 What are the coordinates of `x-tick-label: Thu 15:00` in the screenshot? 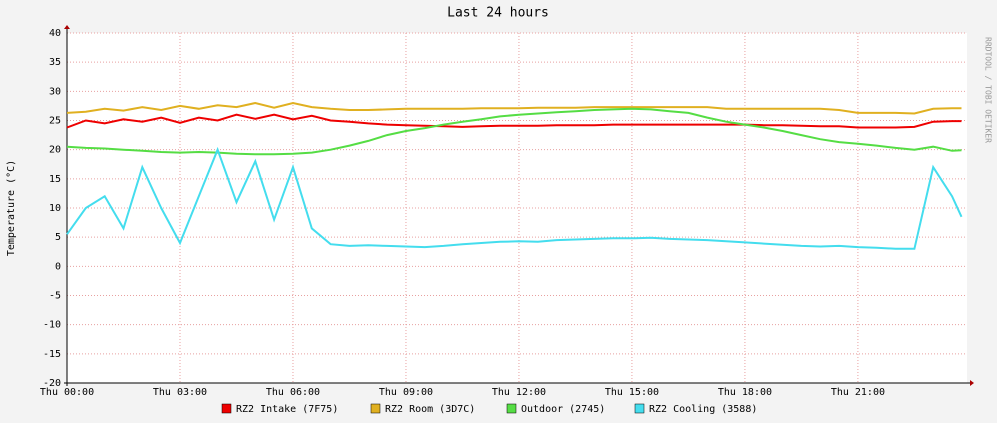 It's located at (632, 392).